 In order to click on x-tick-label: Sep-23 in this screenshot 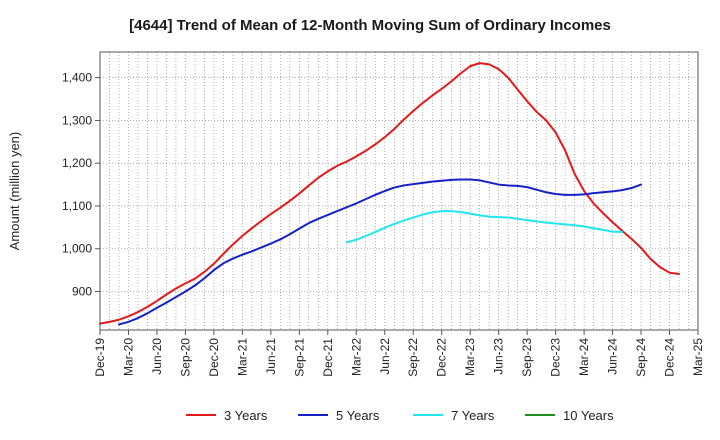, I will do `click(527, 357)`.